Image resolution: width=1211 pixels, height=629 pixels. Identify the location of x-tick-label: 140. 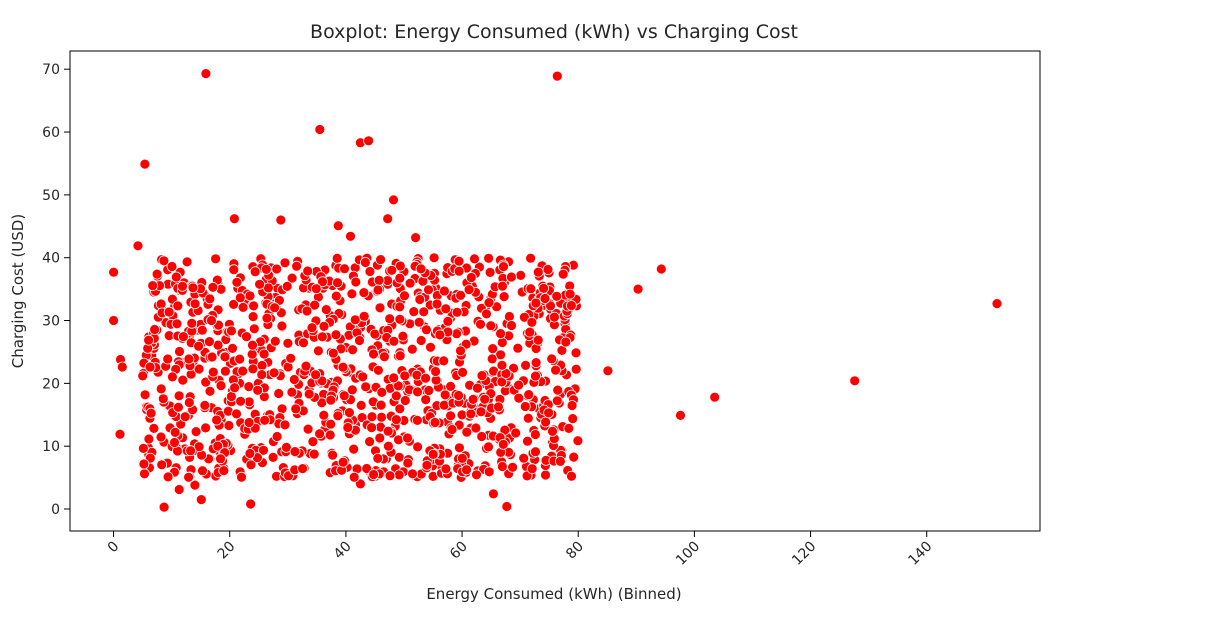
(920, 554).